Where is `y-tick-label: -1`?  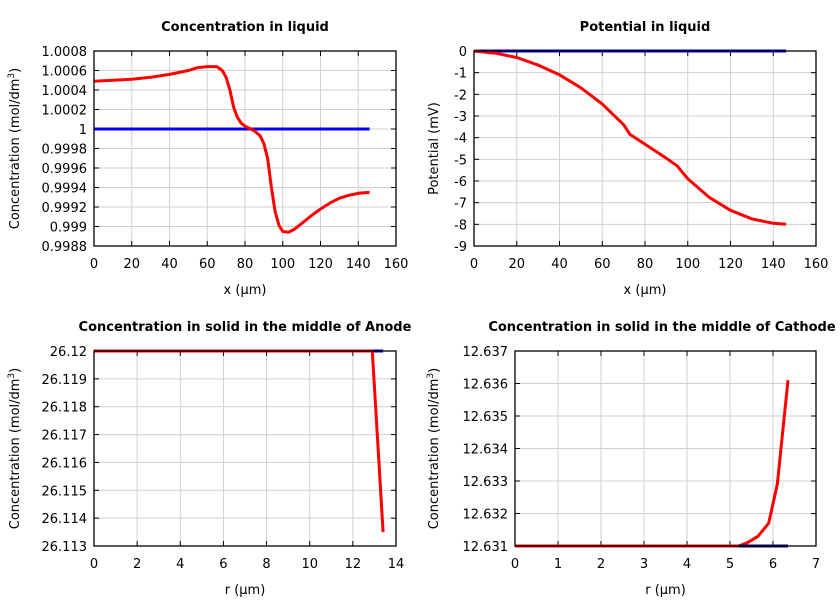 y-tick-label: -1 is located at coordinates (460, 74).